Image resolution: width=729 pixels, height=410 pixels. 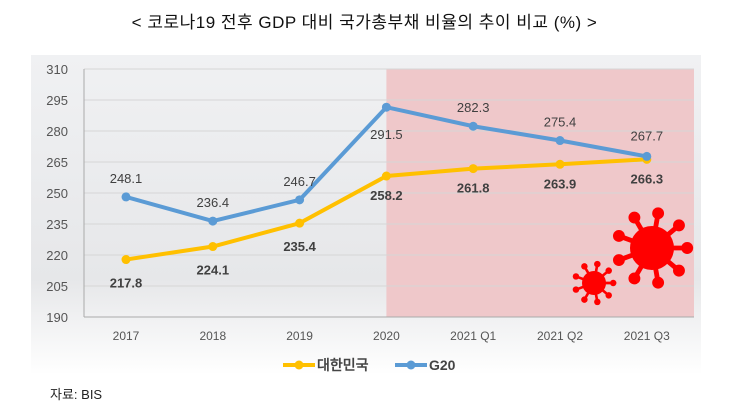 What do you see at coordinates (386, 134) in the screenshot?
I see `data-label: 291.5` at bounding box center [386, 134].